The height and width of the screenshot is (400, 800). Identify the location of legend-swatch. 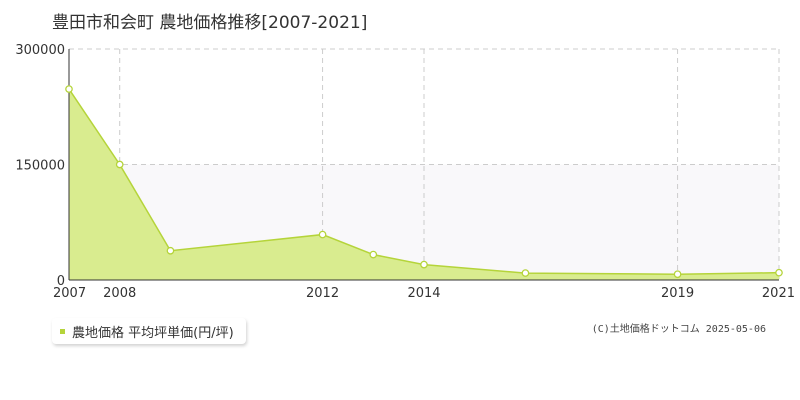
(62, 331).